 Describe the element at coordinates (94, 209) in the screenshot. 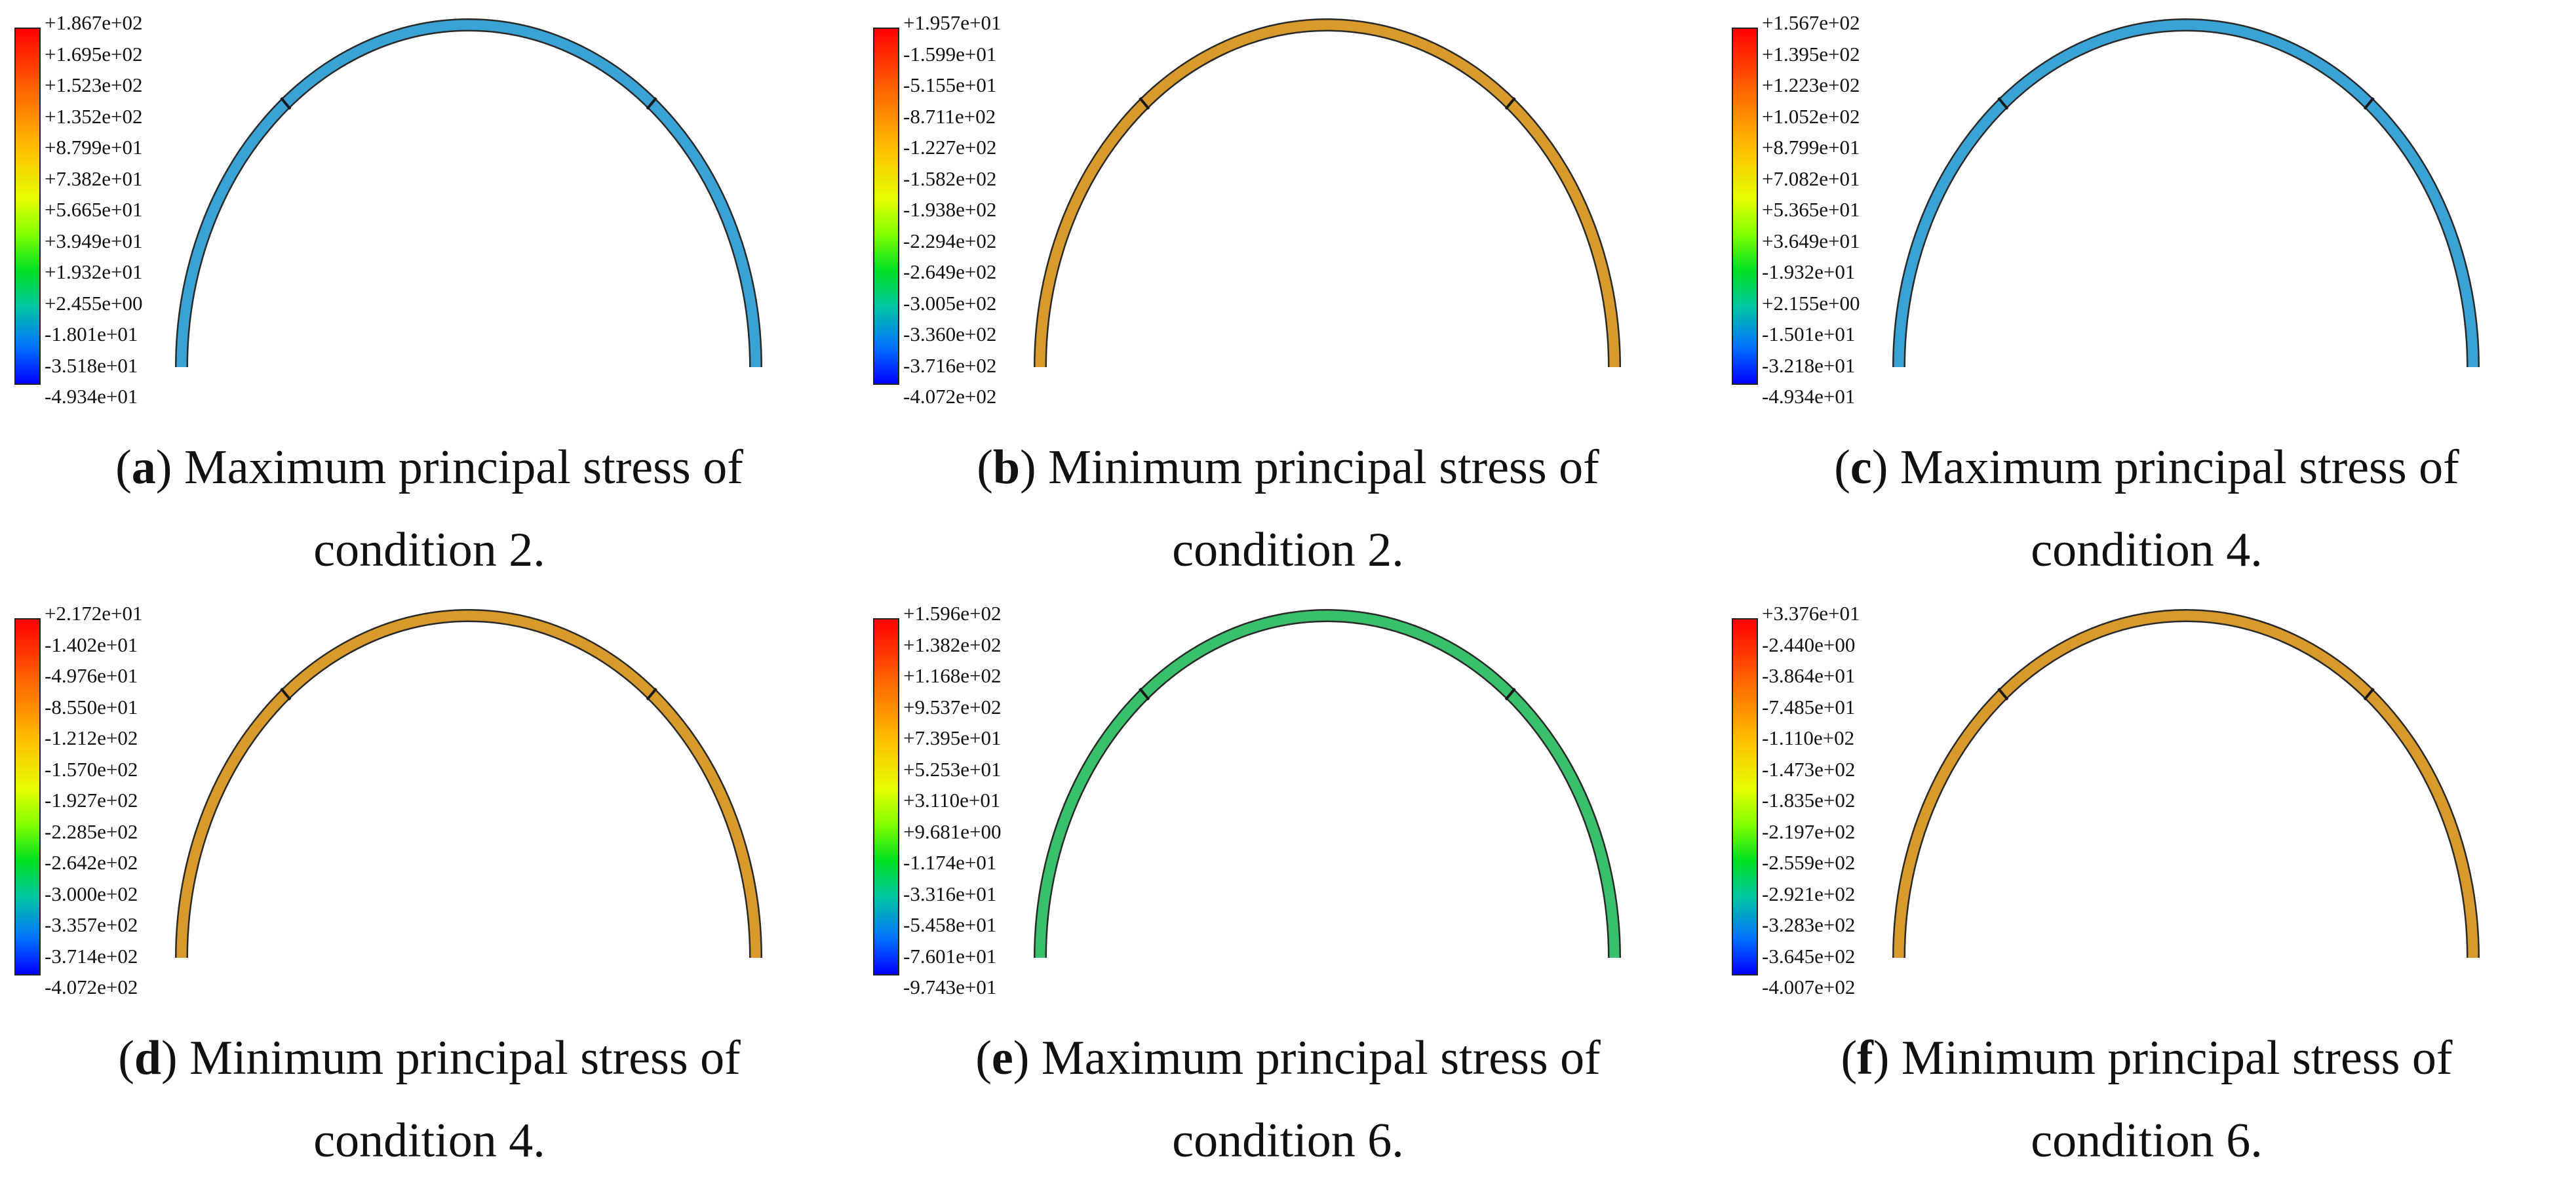

I see `legend-tick-label: +5.665e+01` at that location.